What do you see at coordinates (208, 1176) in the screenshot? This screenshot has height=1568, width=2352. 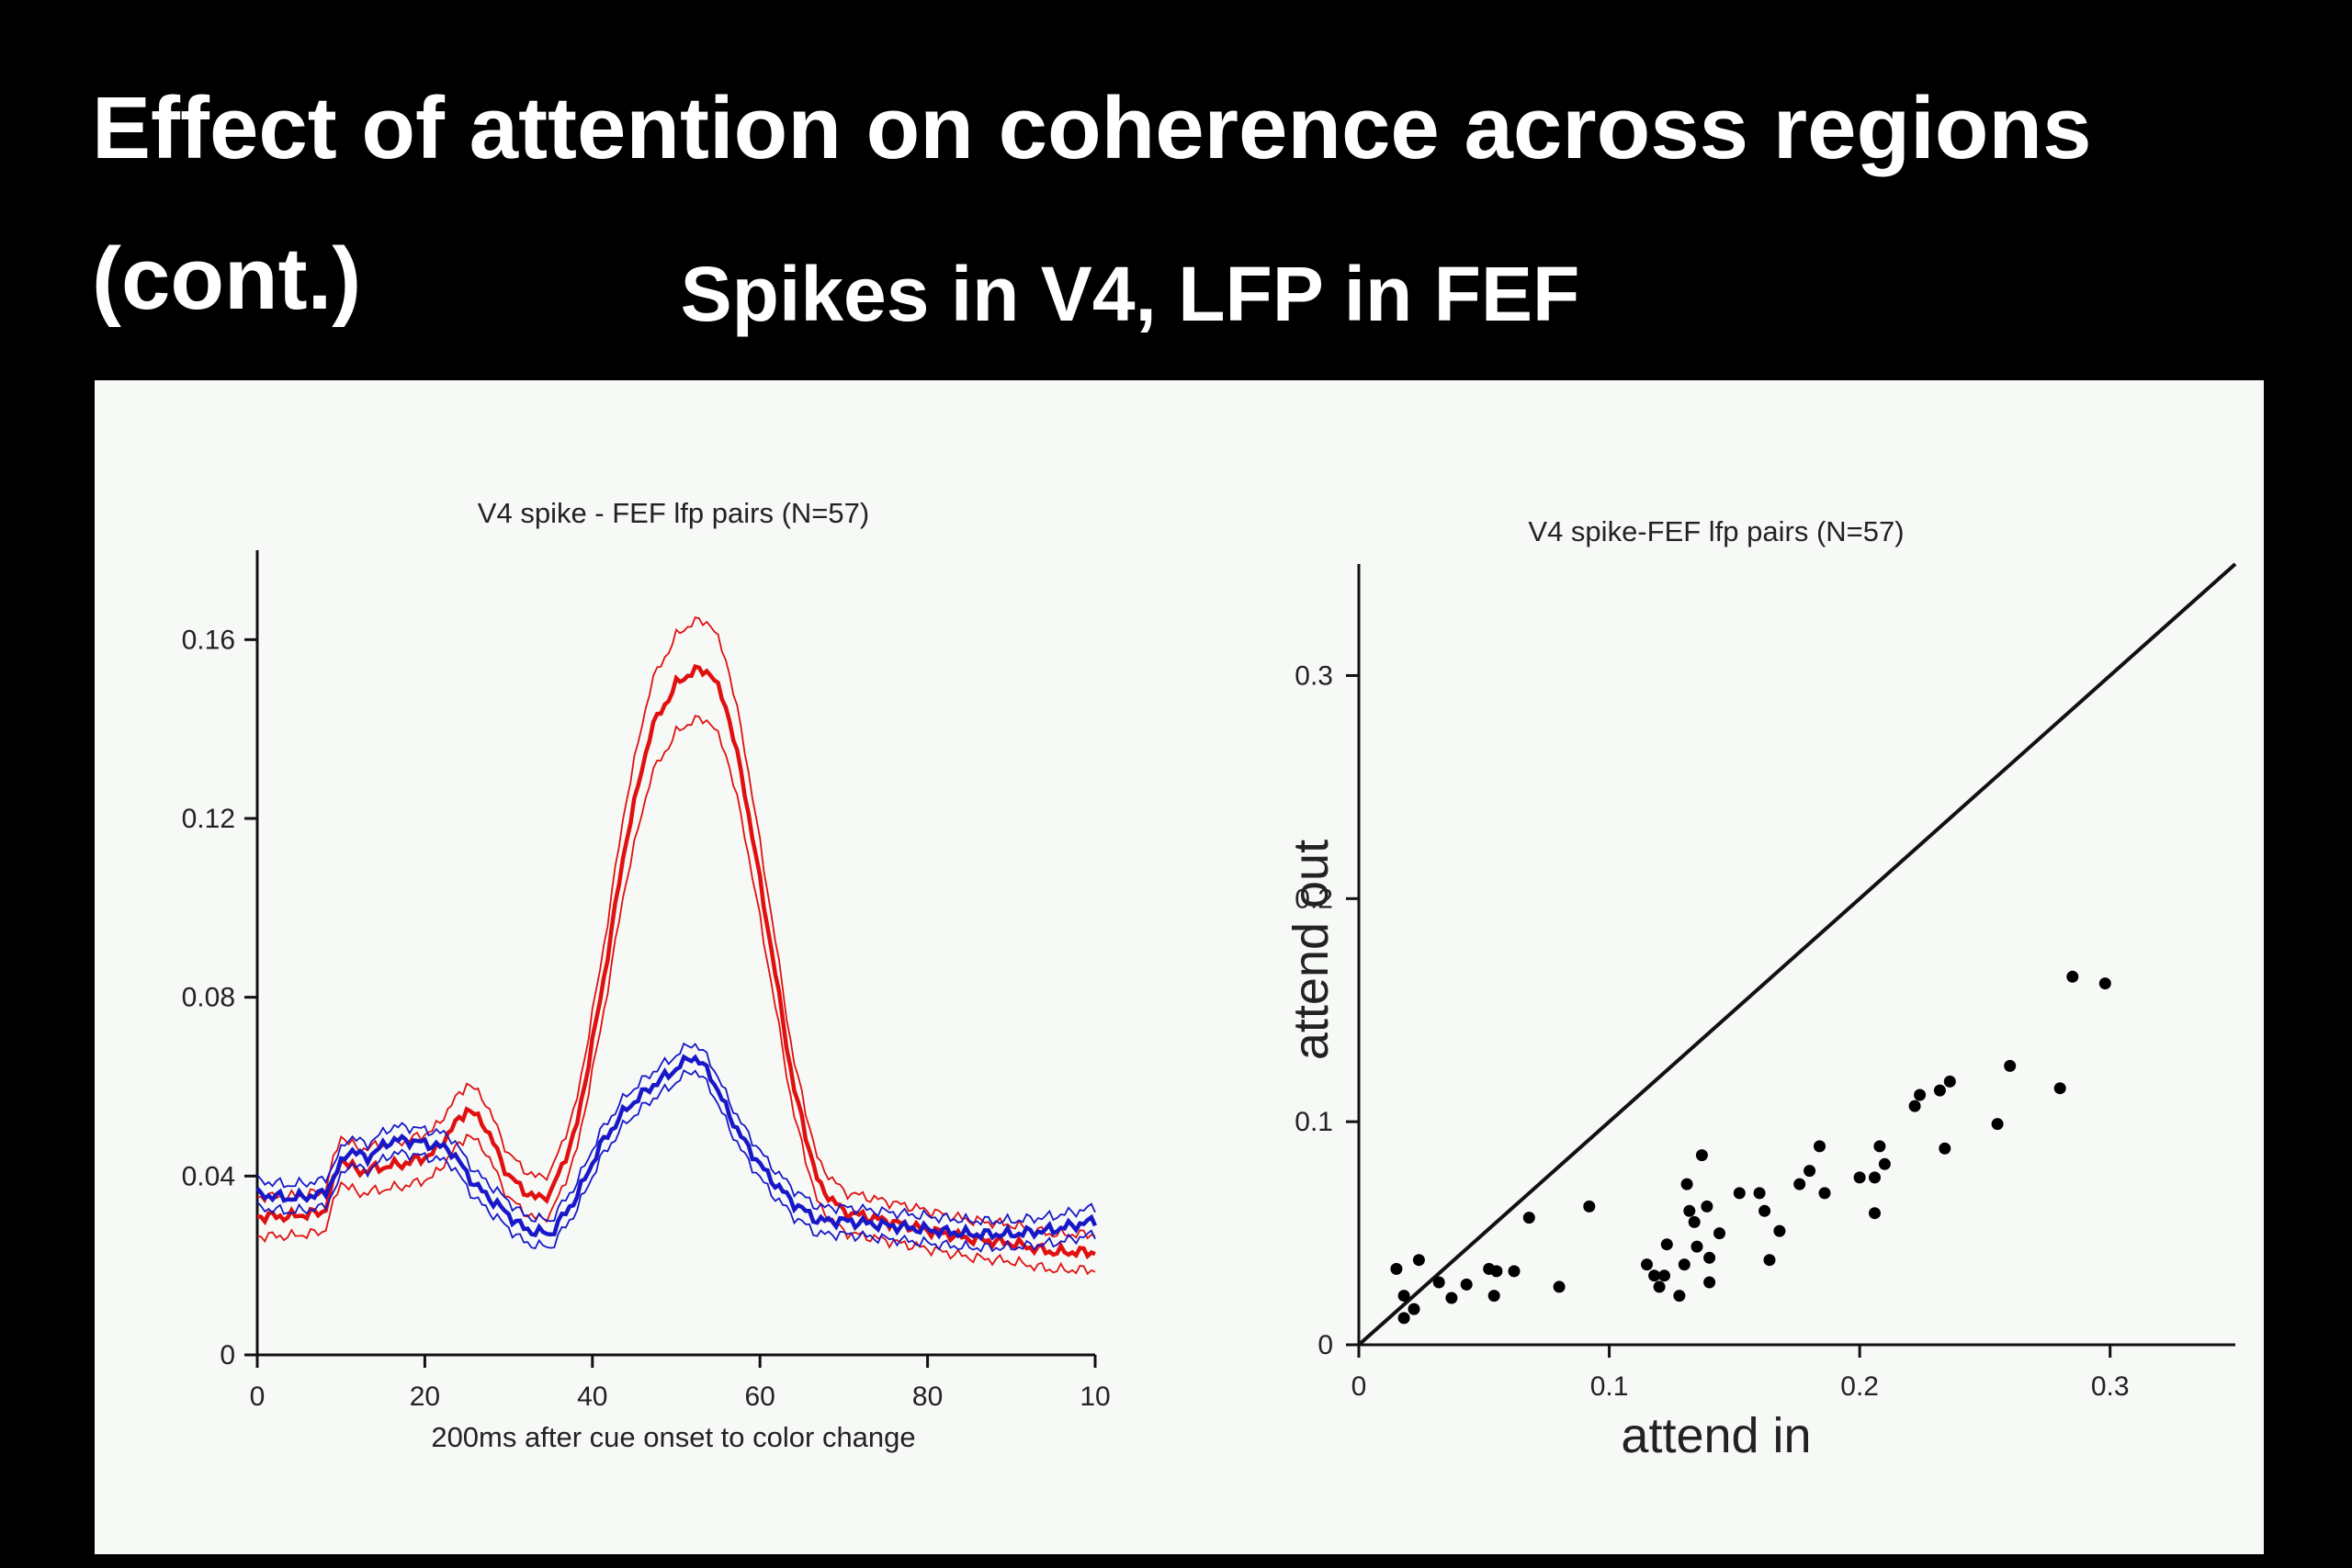 I see `y-tick-label: 0.04` at bounding box center [208, 1176].